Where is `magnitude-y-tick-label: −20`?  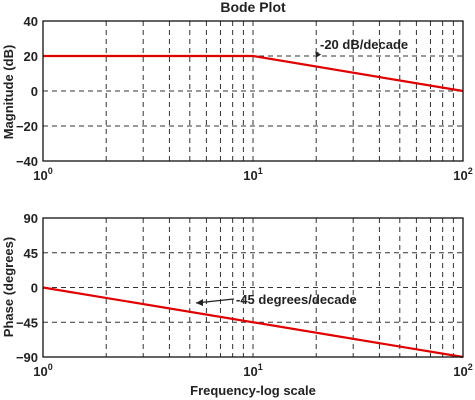 magnitude-y-tick-label: −20 is located at coordinates (27, 126).